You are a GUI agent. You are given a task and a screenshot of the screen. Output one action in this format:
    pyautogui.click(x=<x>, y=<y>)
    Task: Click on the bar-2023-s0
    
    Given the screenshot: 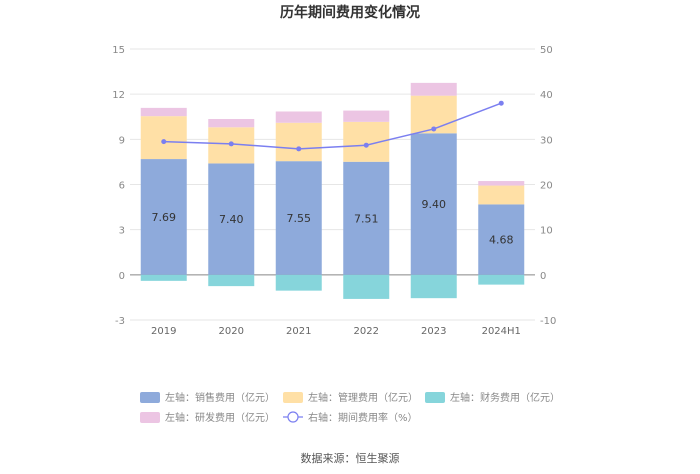 What is the action you would take?
    pyautogui.click(x=433, y=204)
    